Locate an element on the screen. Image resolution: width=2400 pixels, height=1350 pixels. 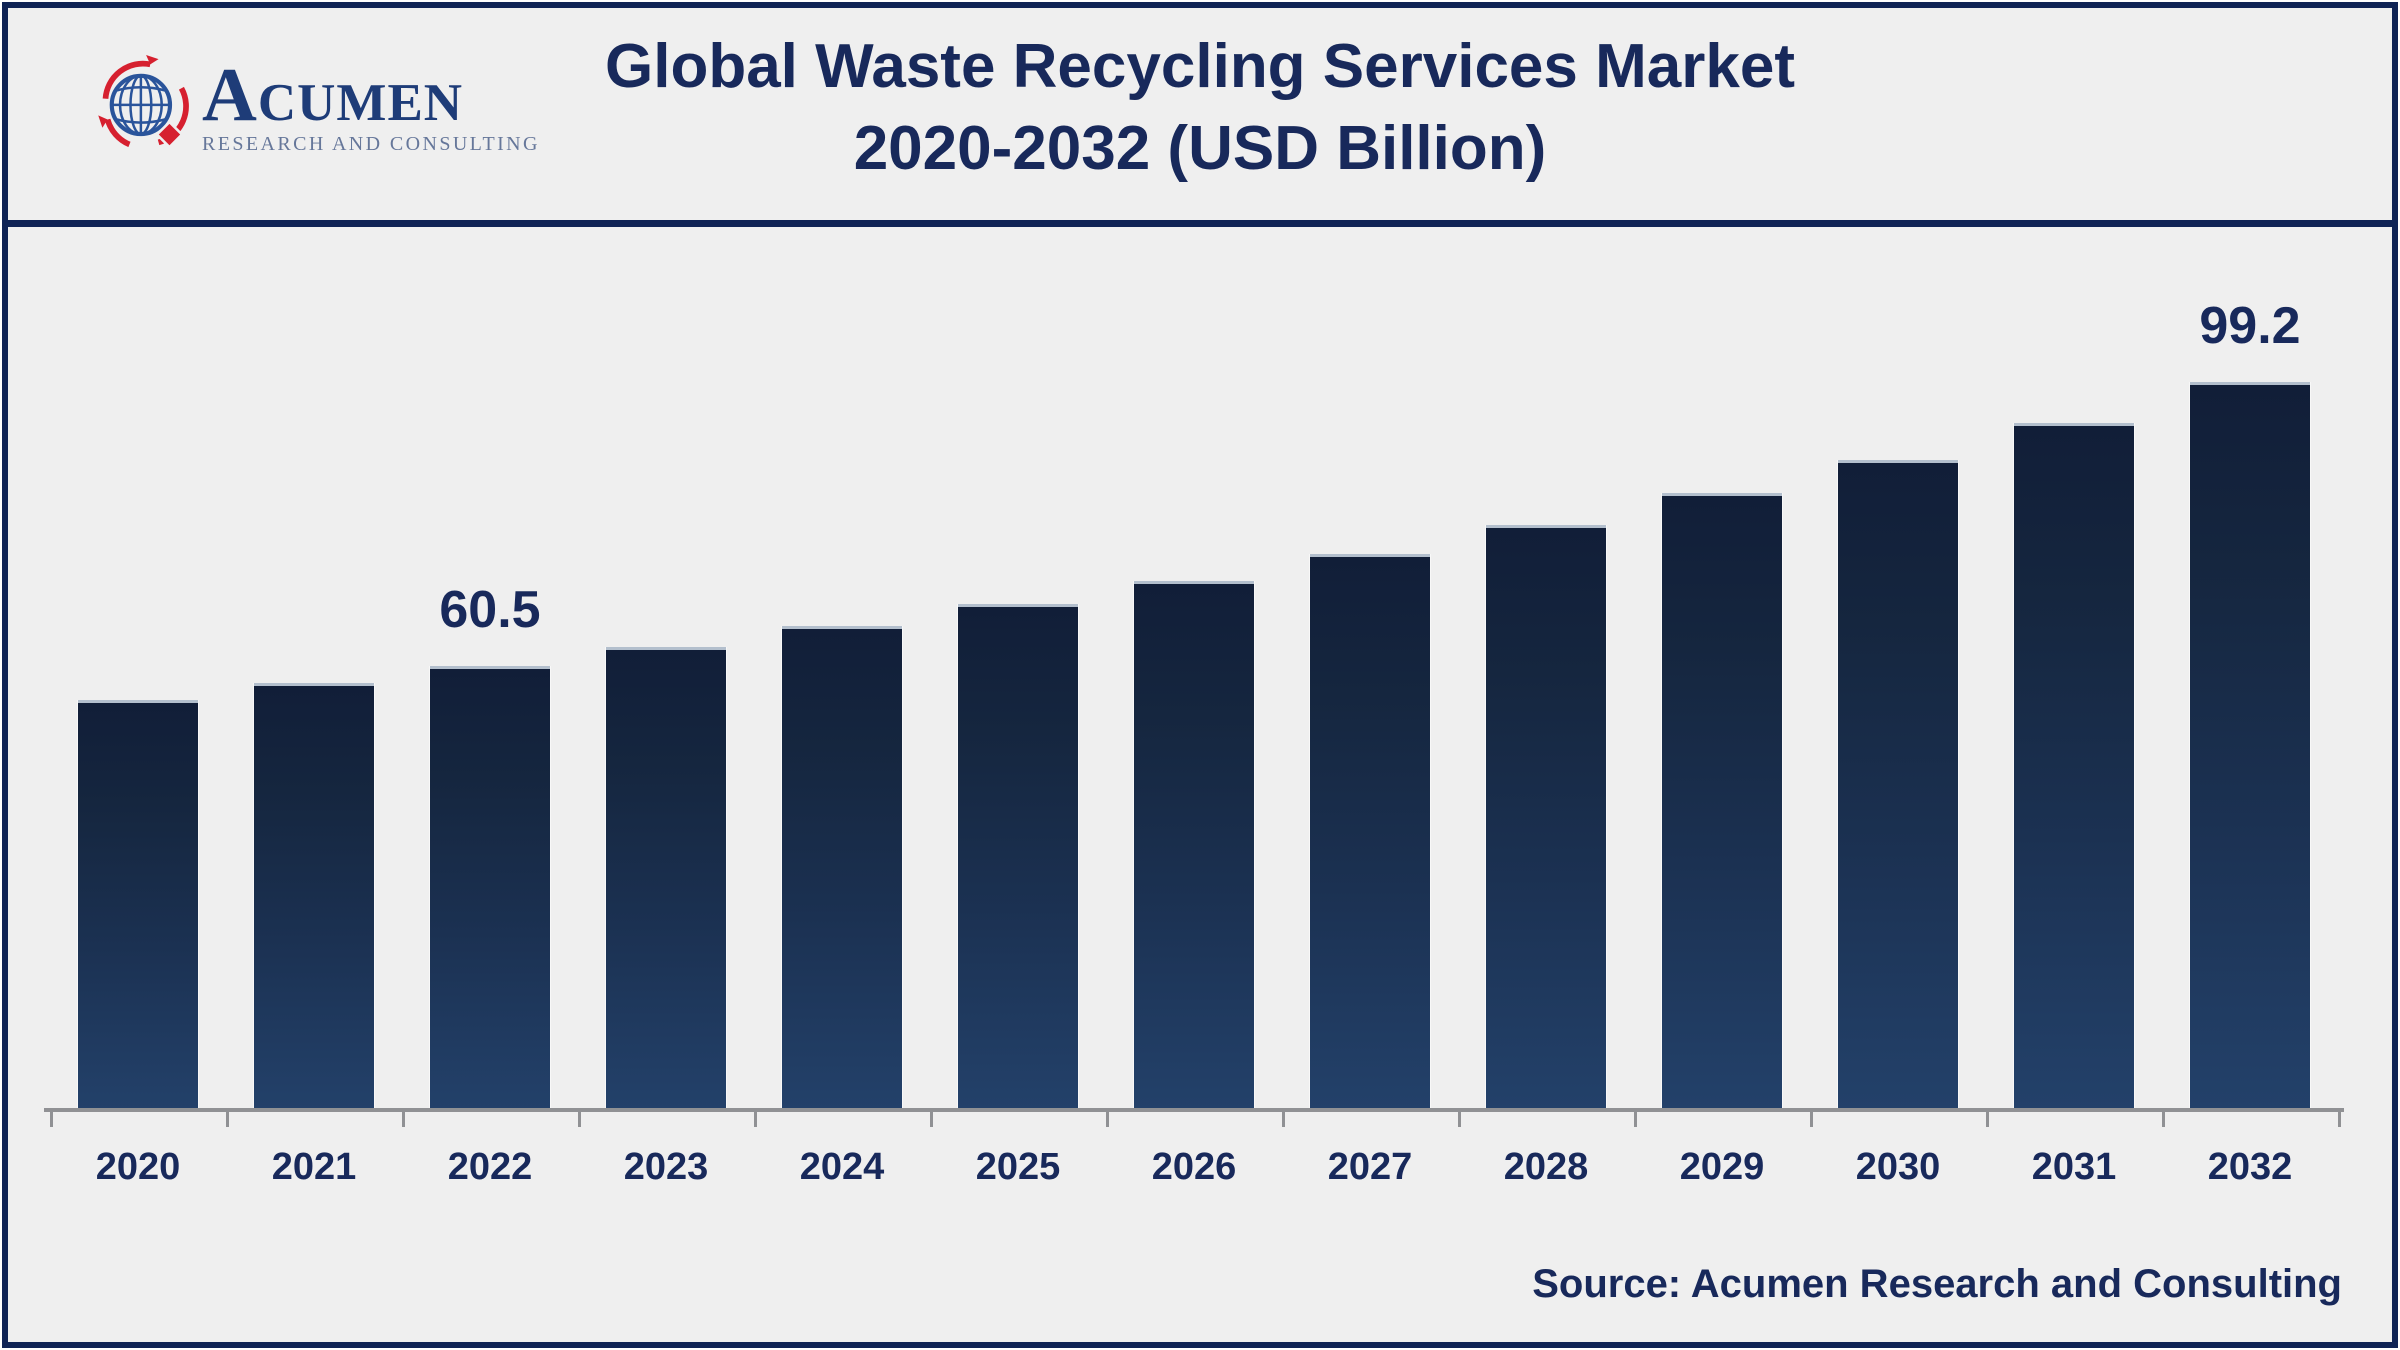
bar-column-2032: 99.2 is located at coordinates (2250, 675).